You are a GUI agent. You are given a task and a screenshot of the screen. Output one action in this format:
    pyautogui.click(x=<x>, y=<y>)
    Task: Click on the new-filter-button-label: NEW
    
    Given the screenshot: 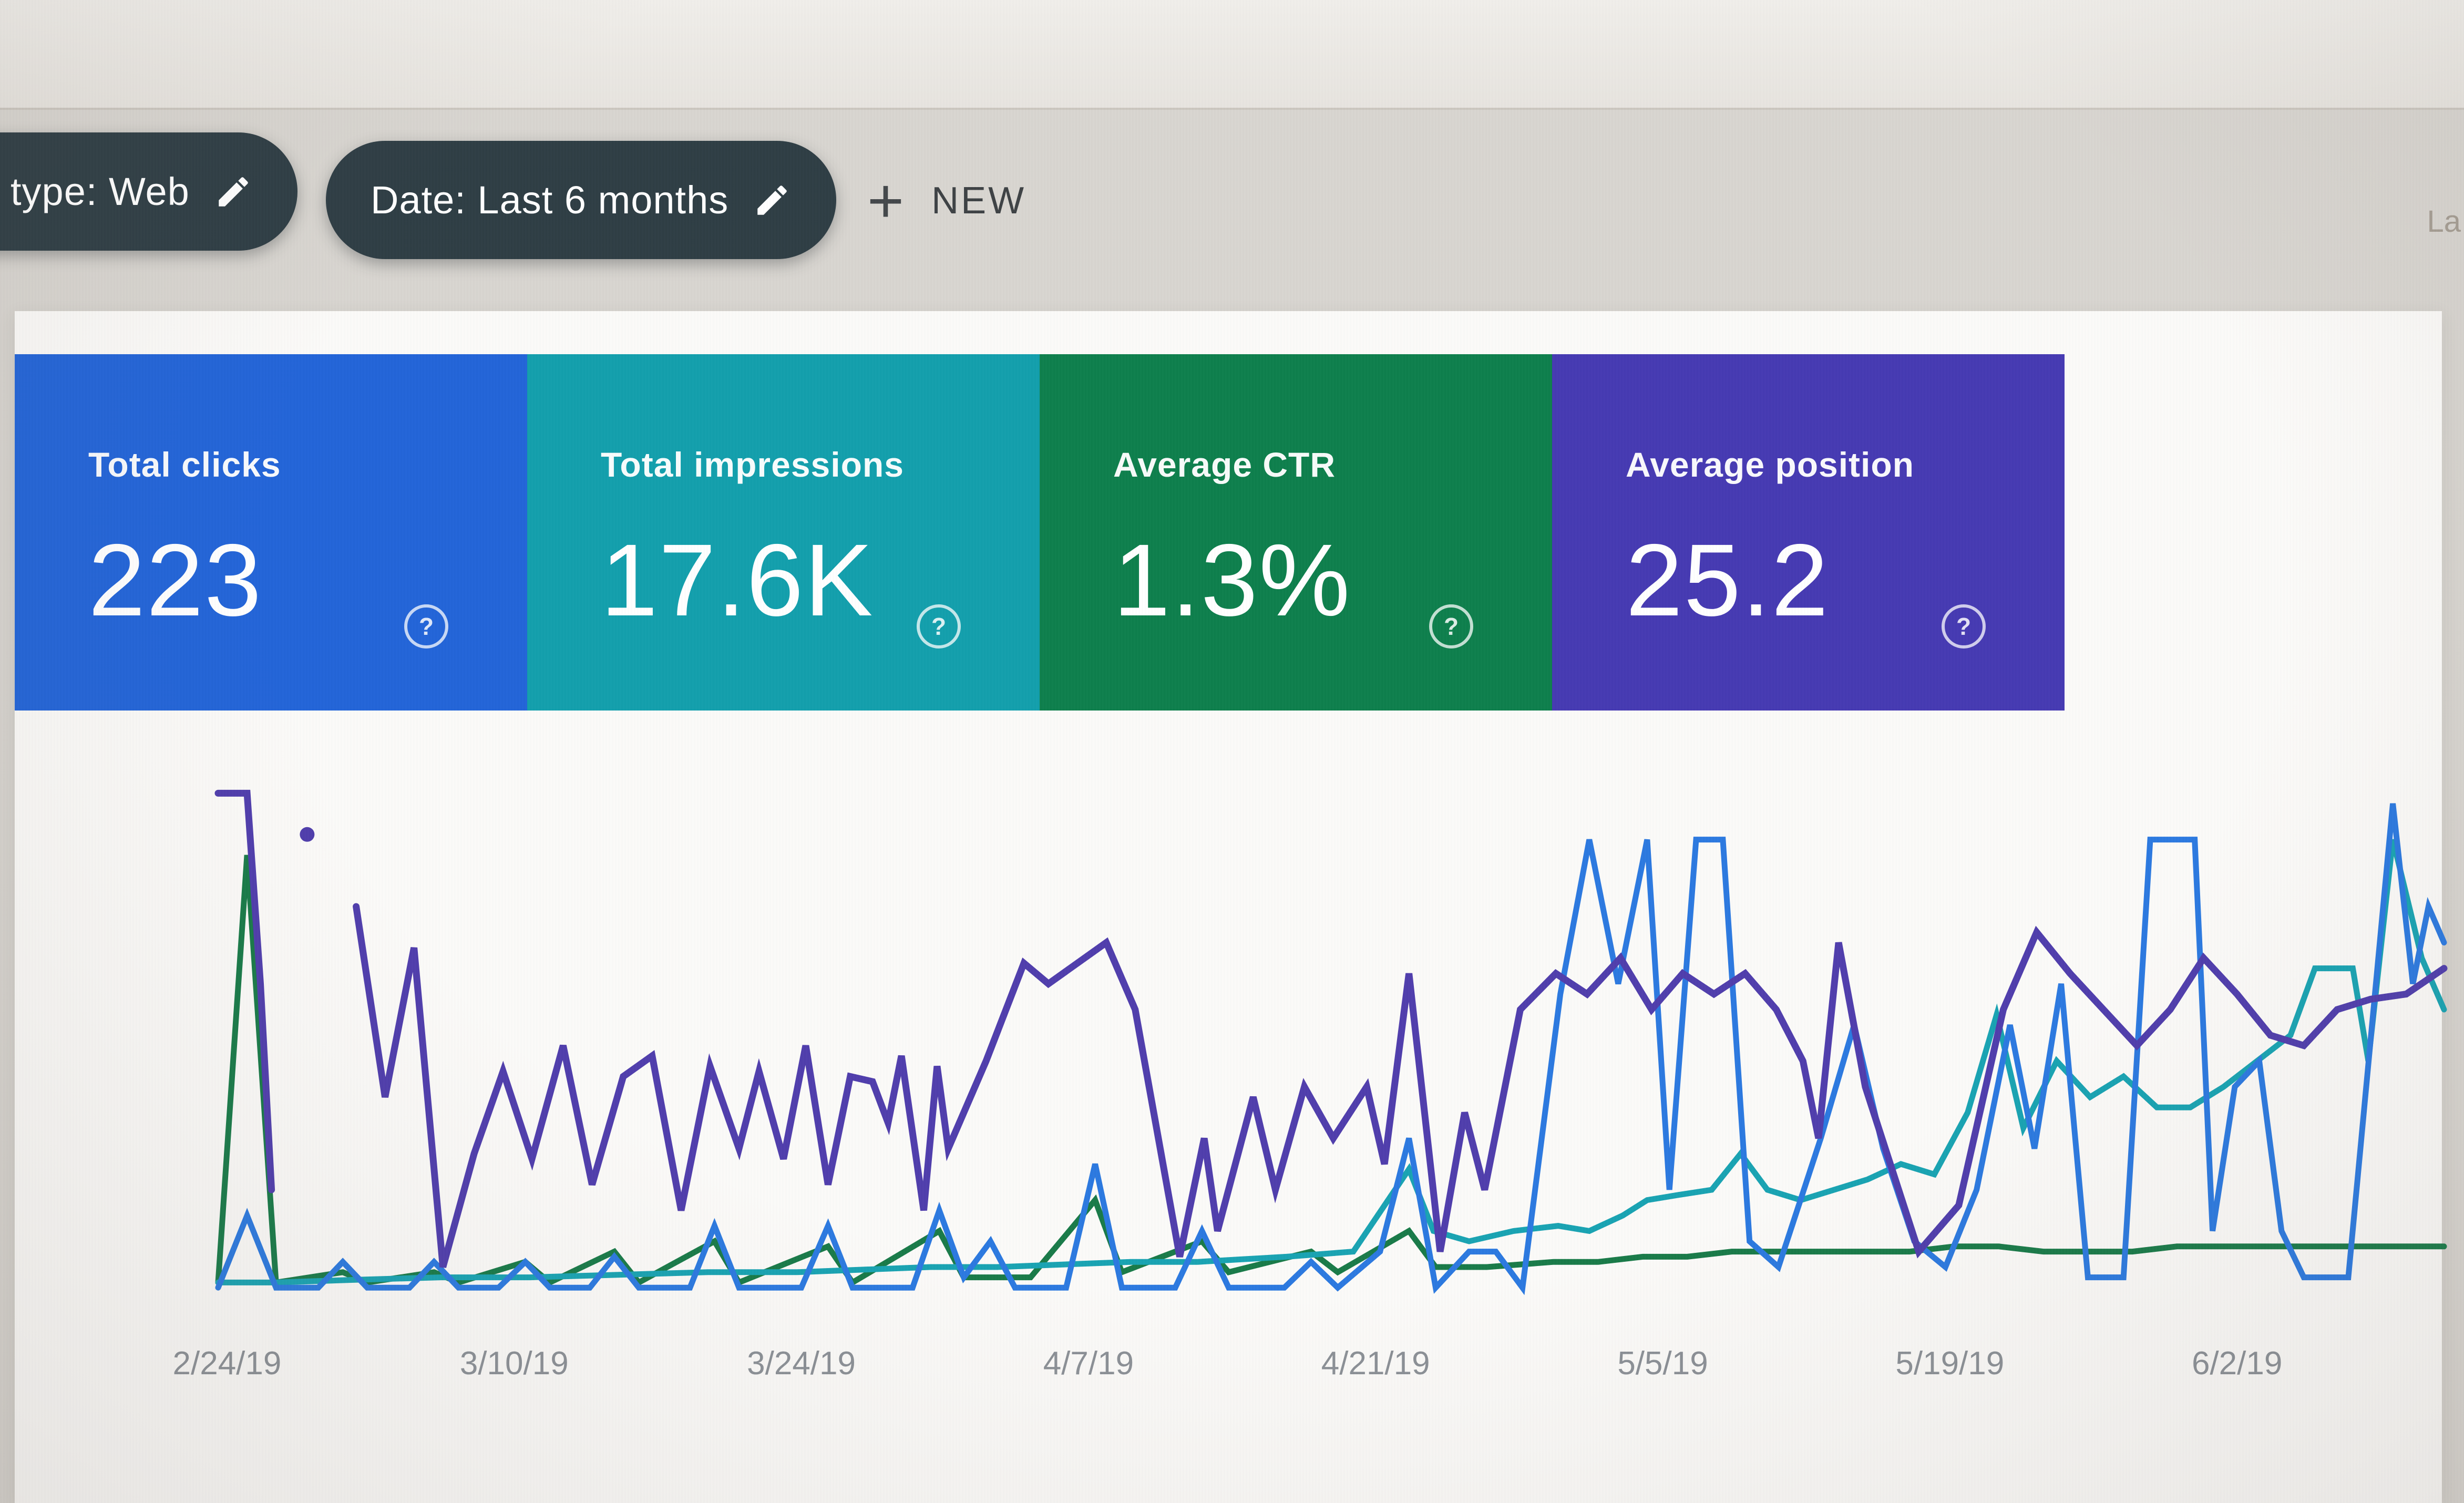 What is the action you would take?
    pyautogui.click(x=979, y=201)
    